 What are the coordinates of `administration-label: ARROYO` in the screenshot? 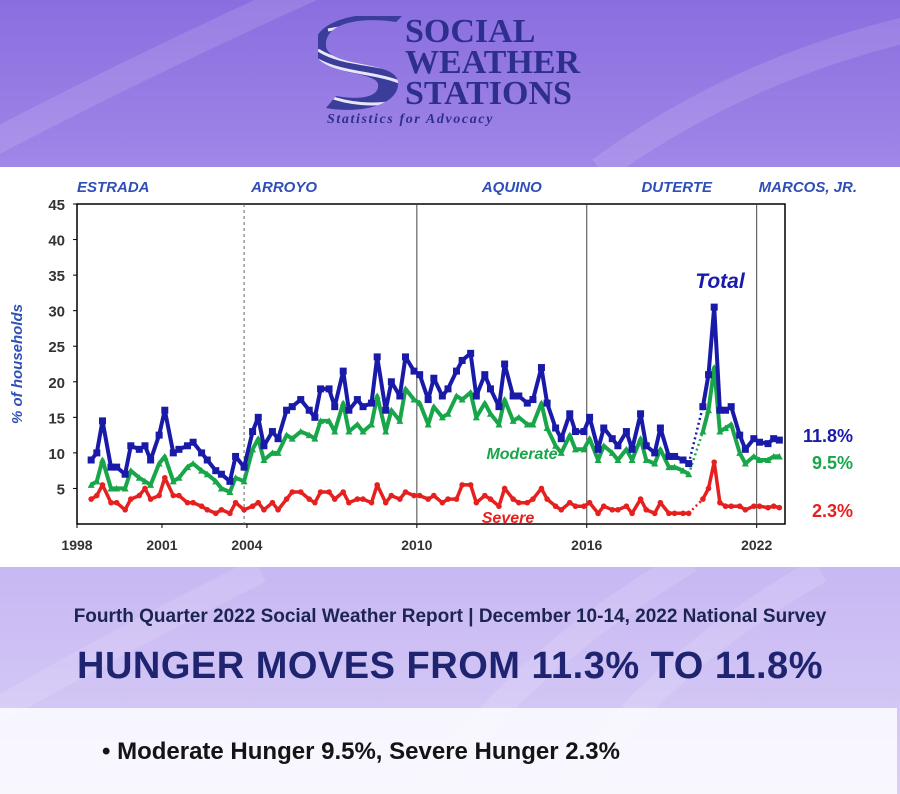 It's located at (283, 187).